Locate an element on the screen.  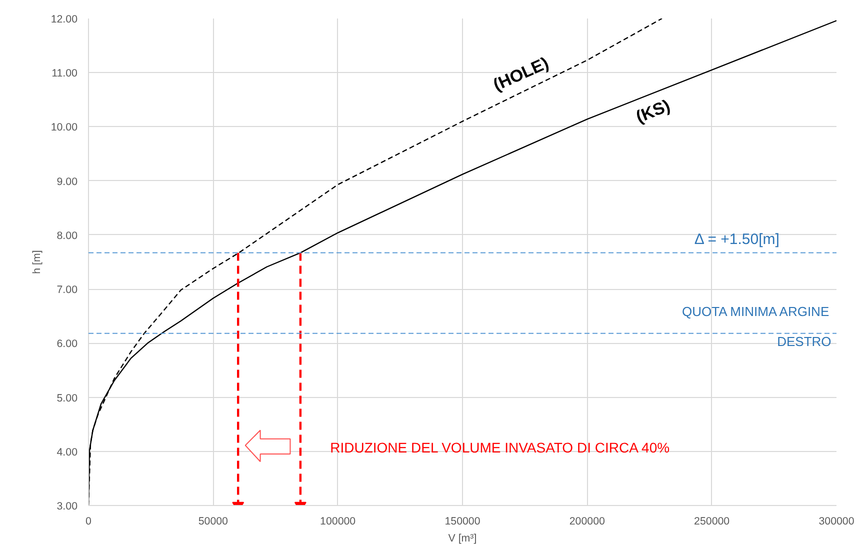
y-tick-label: 11.00 is located at coordinates (65, 74).